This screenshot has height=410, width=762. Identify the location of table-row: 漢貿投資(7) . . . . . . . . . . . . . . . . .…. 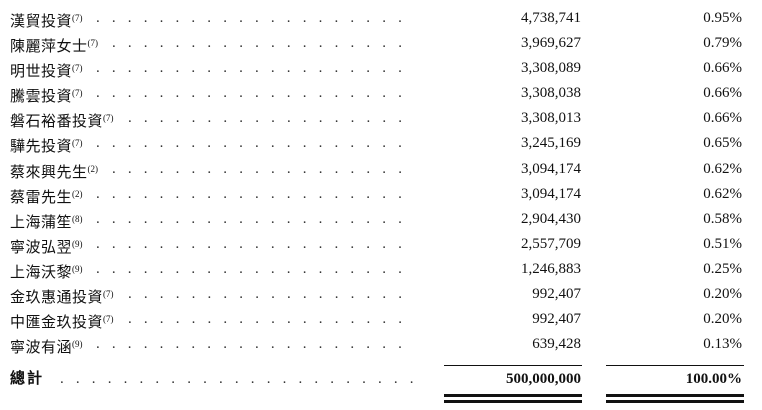
(381, 18).